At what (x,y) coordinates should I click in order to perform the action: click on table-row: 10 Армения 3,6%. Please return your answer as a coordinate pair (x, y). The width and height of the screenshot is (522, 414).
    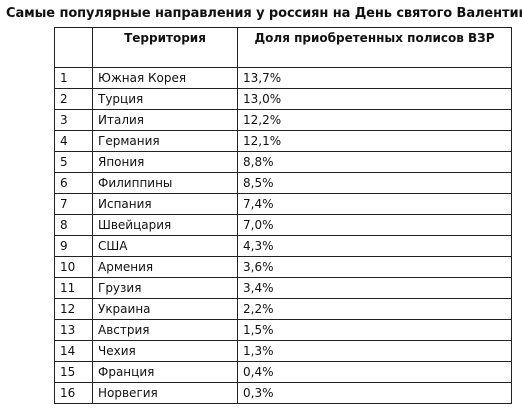
    Looking at the image, I should click on (283, 267).